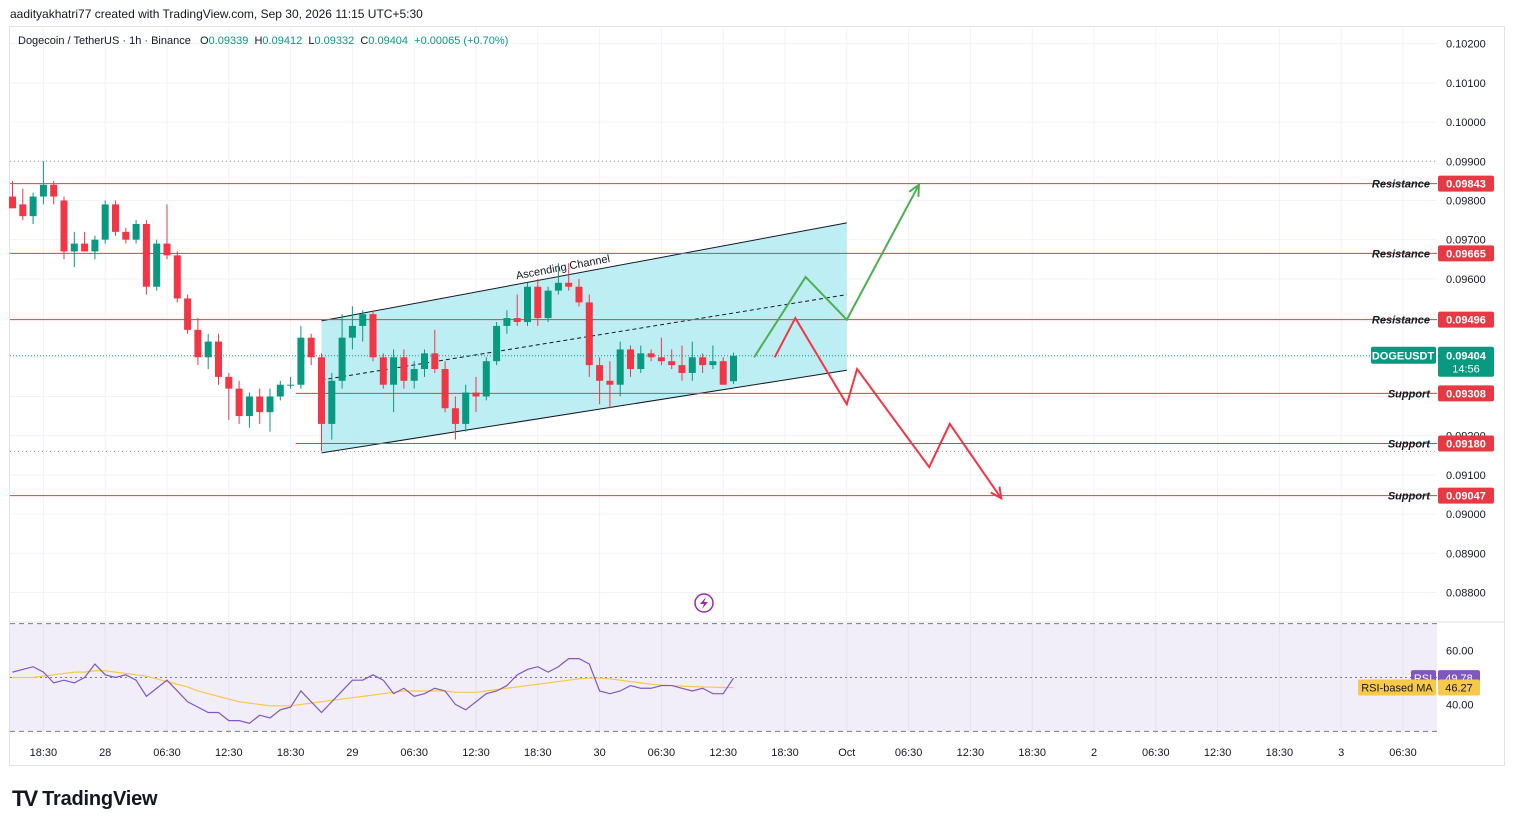  Describe the element at coordinates (1466, 357) in the screenshot. I see `last-price-value: 0.09404` at that location.